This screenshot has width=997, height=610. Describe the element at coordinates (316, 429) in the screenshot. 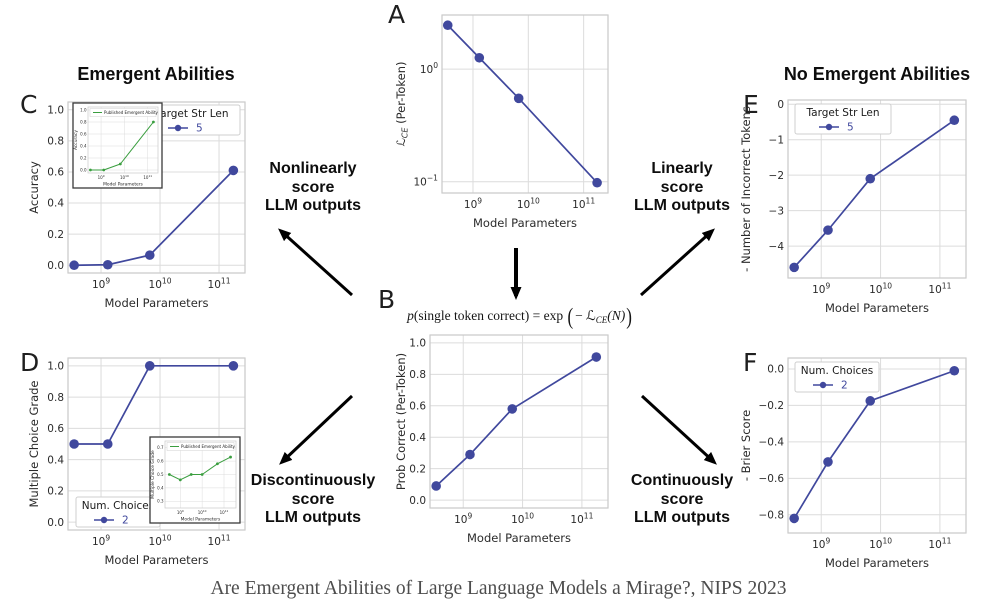

I see `arrow-to-discontinuous` at that location.